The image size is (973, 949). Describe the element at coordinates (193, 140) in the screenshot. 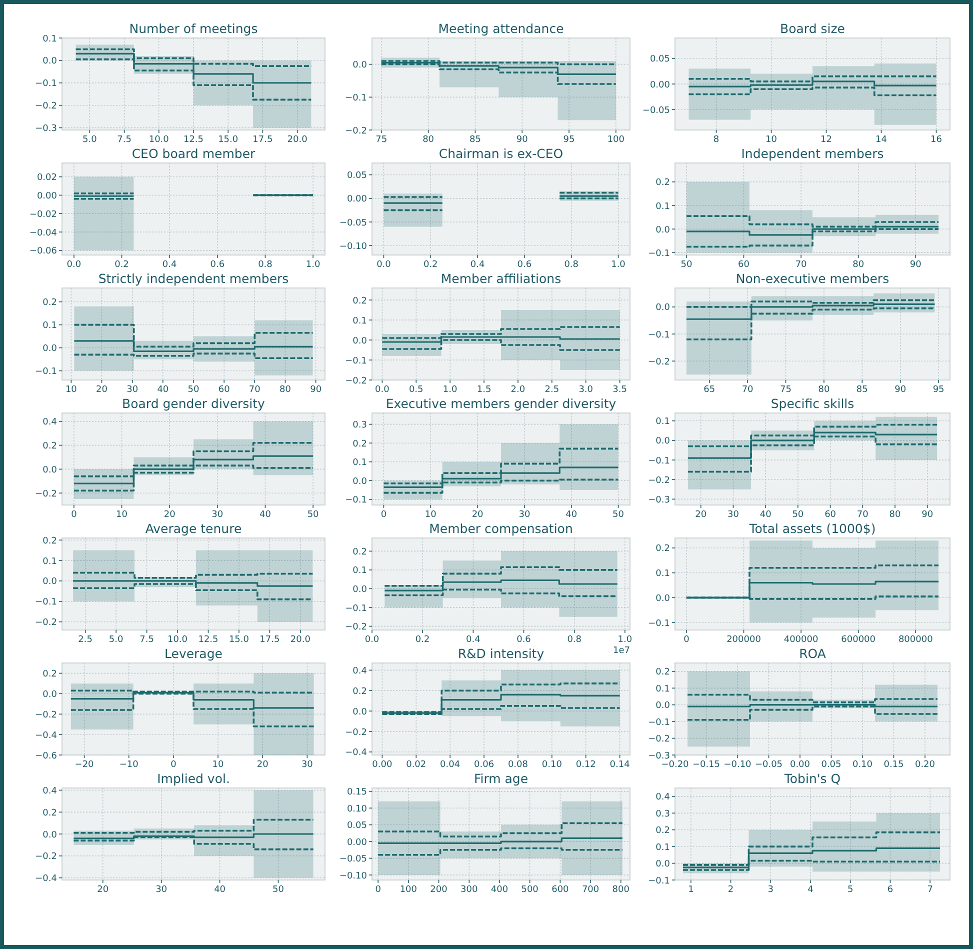

I see `x-tick-label: 12.5` at that location.